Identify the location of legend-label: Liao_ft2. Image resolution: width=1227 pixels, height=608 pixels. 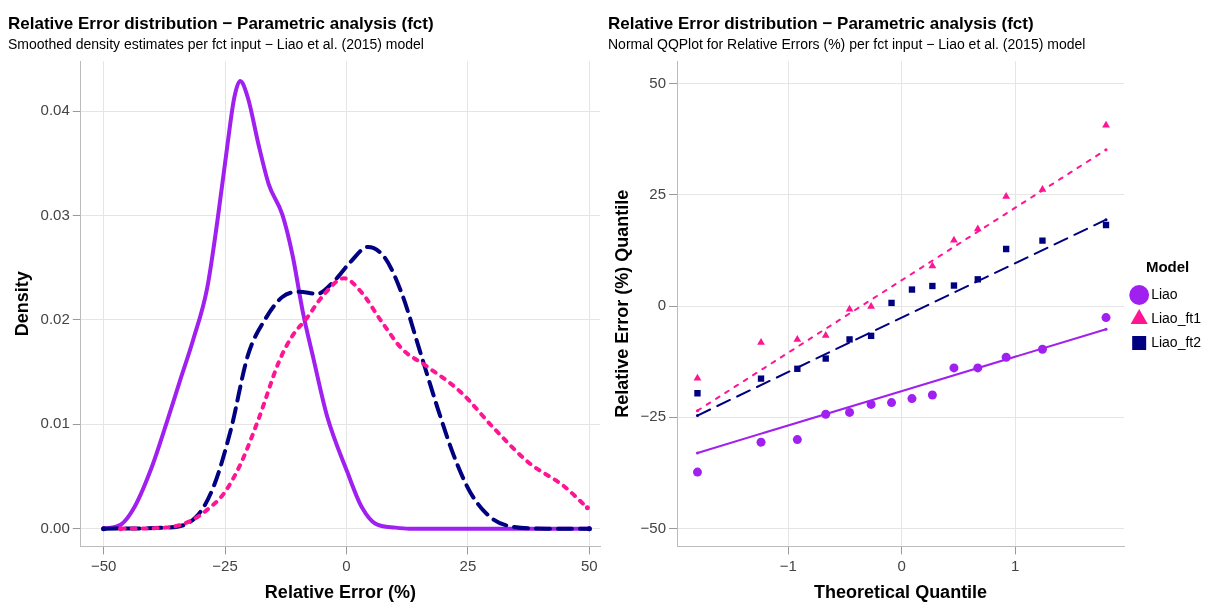
(1176, 341).